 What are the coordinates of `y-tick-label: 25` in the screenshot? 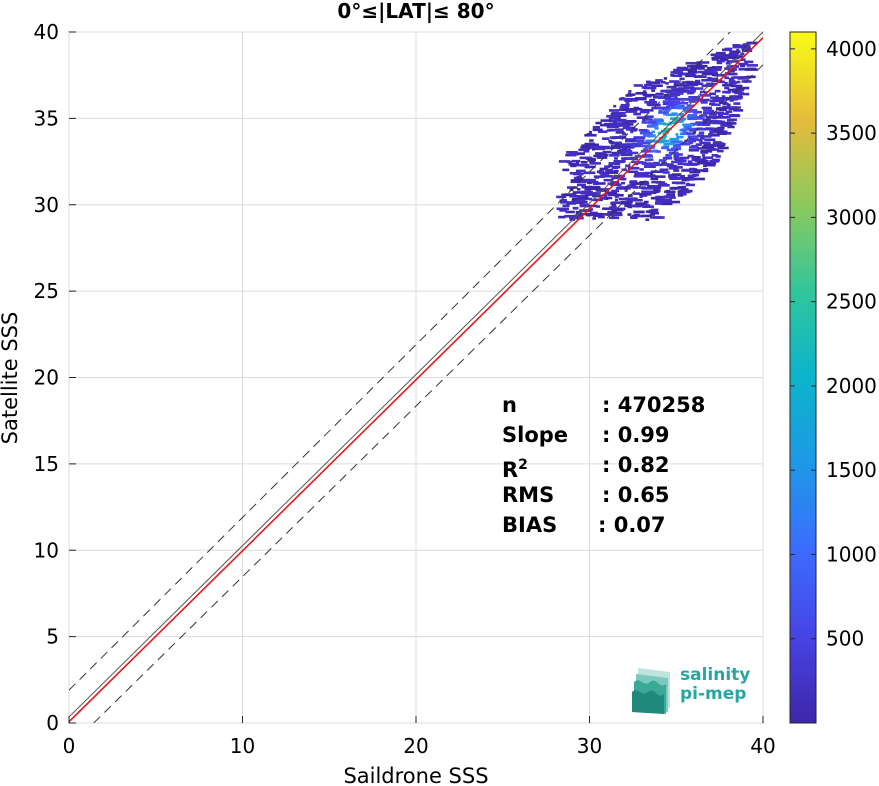 It's located at (46, 291).